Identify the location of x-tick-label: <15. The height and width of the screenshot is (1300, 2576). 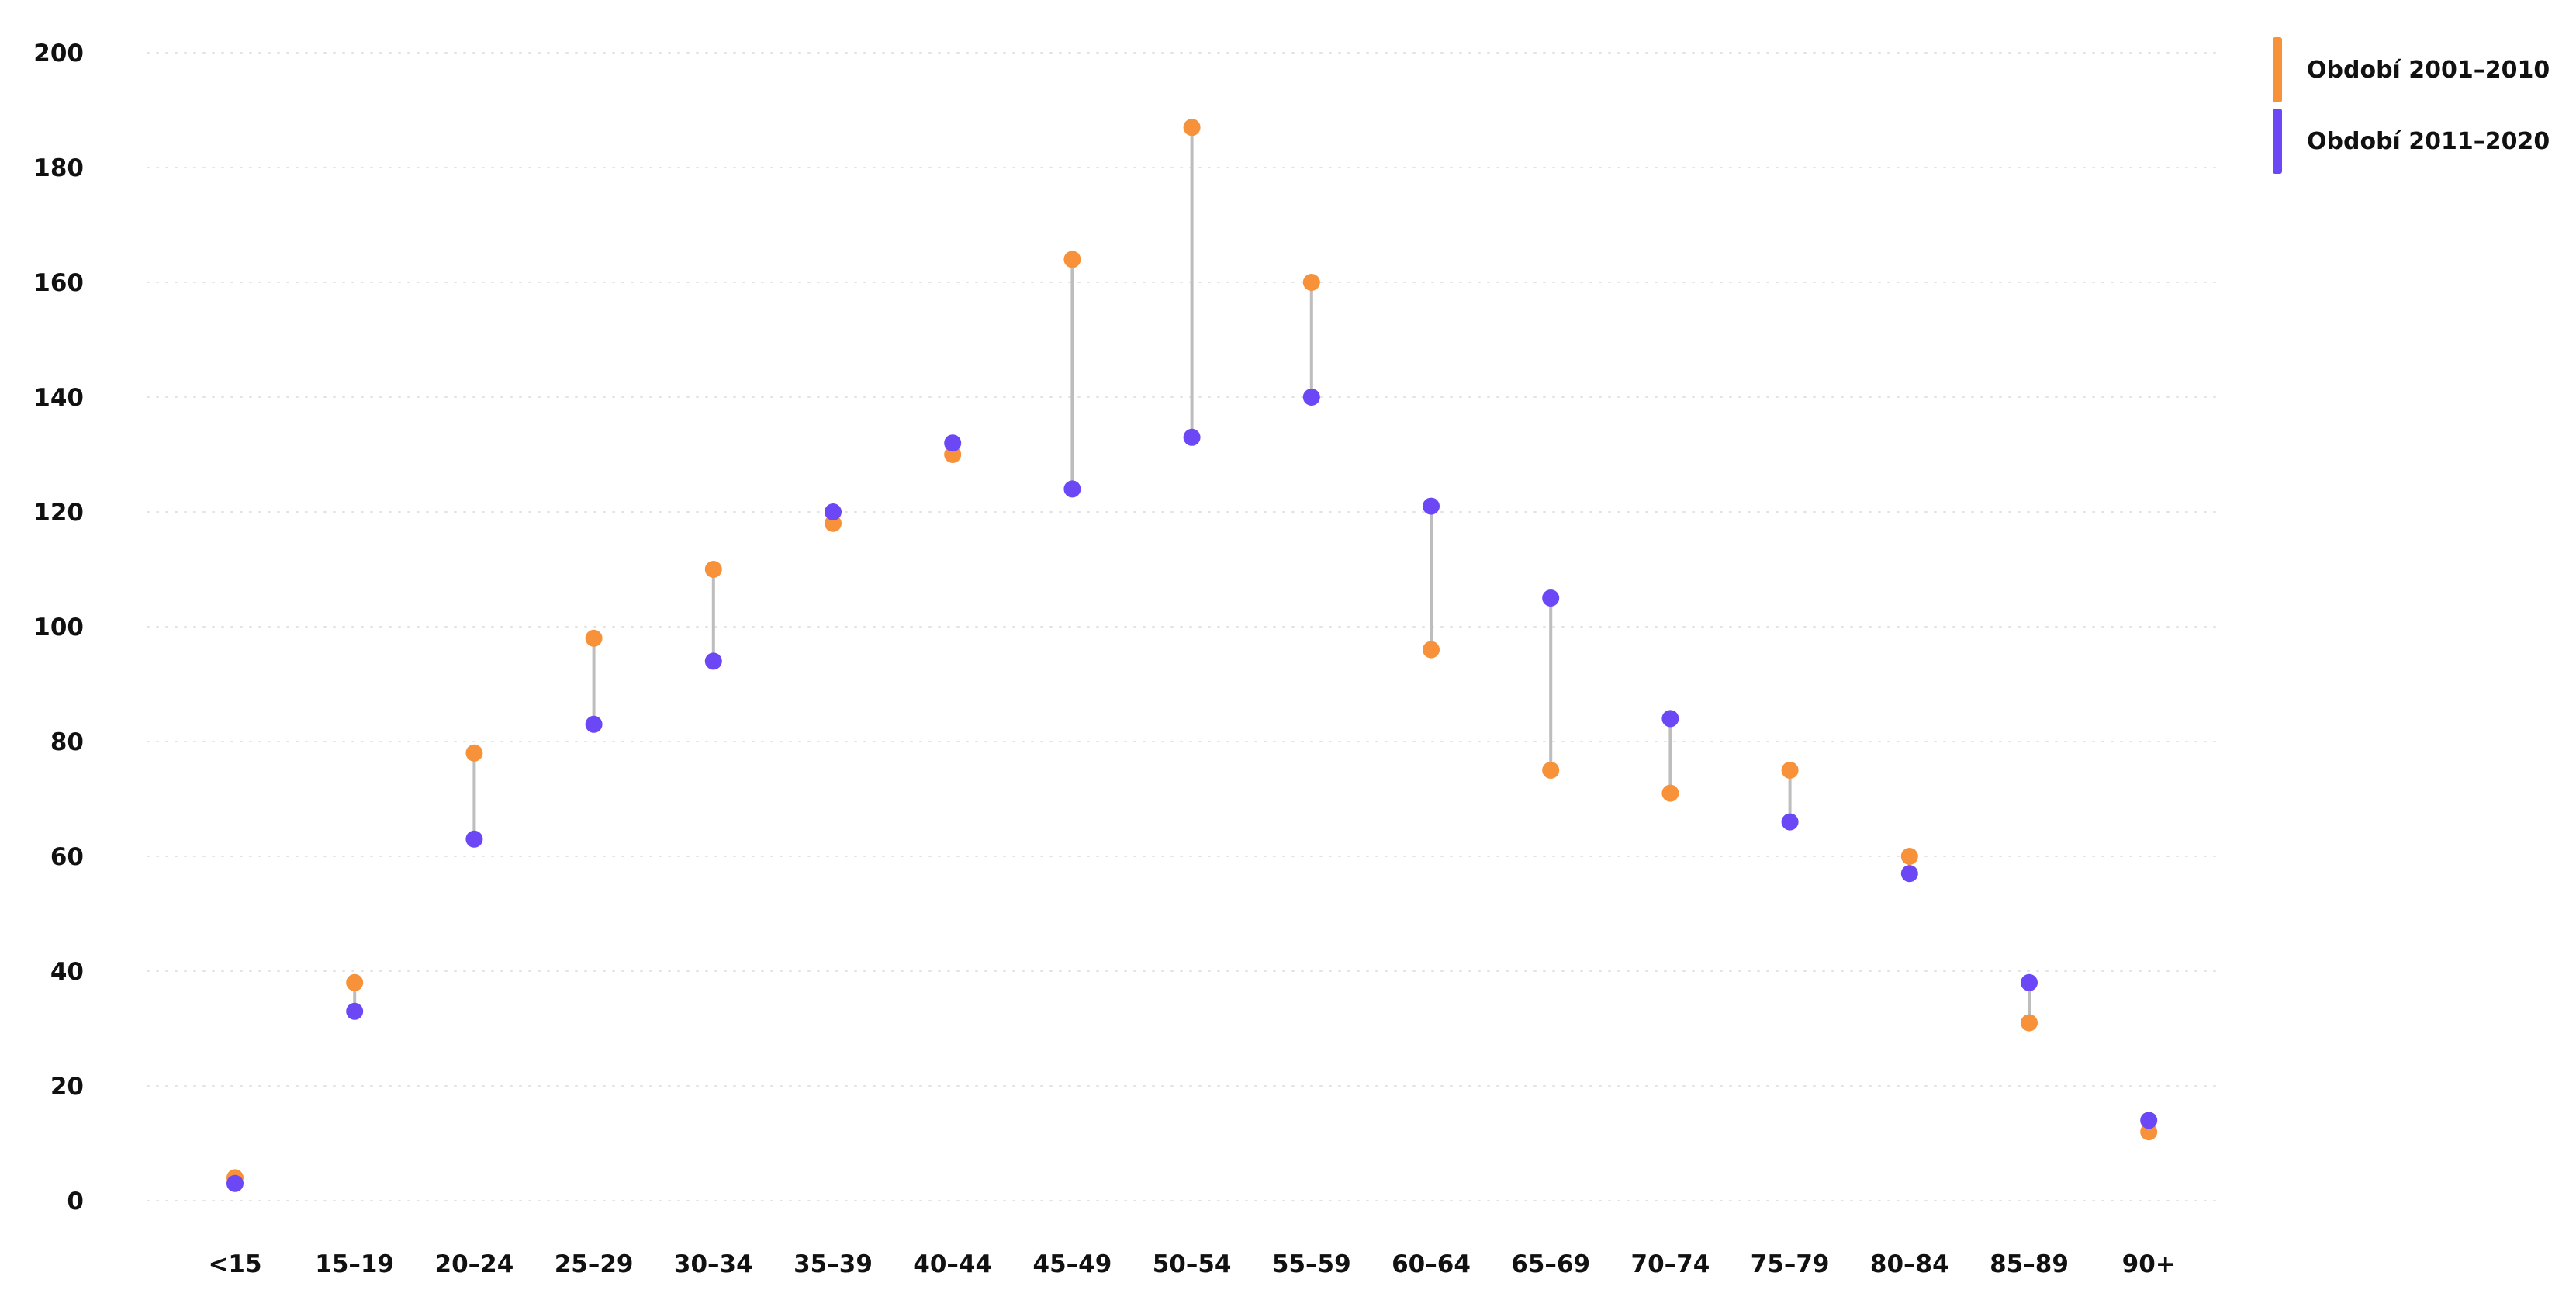
(234, 1264).